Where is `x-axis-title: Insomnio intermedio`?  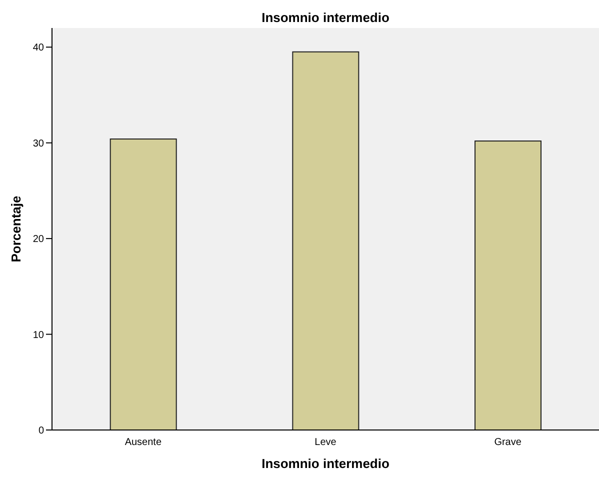
x-axis-title: Insomnio intermedio is located at coordinates (326, 463).